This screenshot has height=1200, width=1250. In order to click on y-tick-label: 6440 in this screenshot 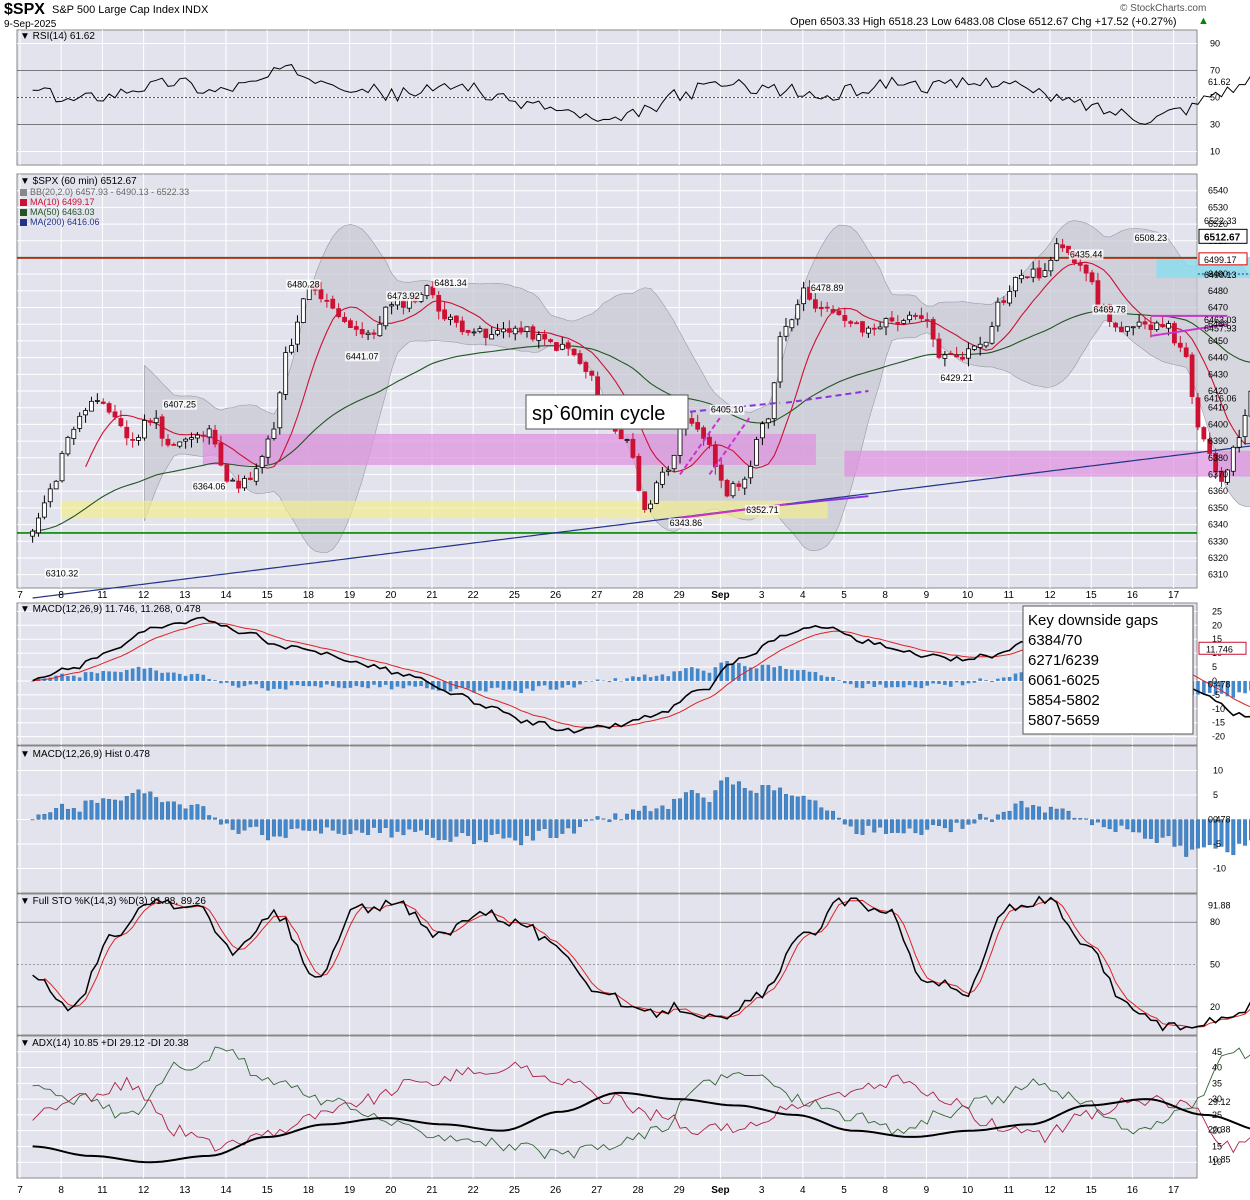, I will do `click(1218, 358)`.